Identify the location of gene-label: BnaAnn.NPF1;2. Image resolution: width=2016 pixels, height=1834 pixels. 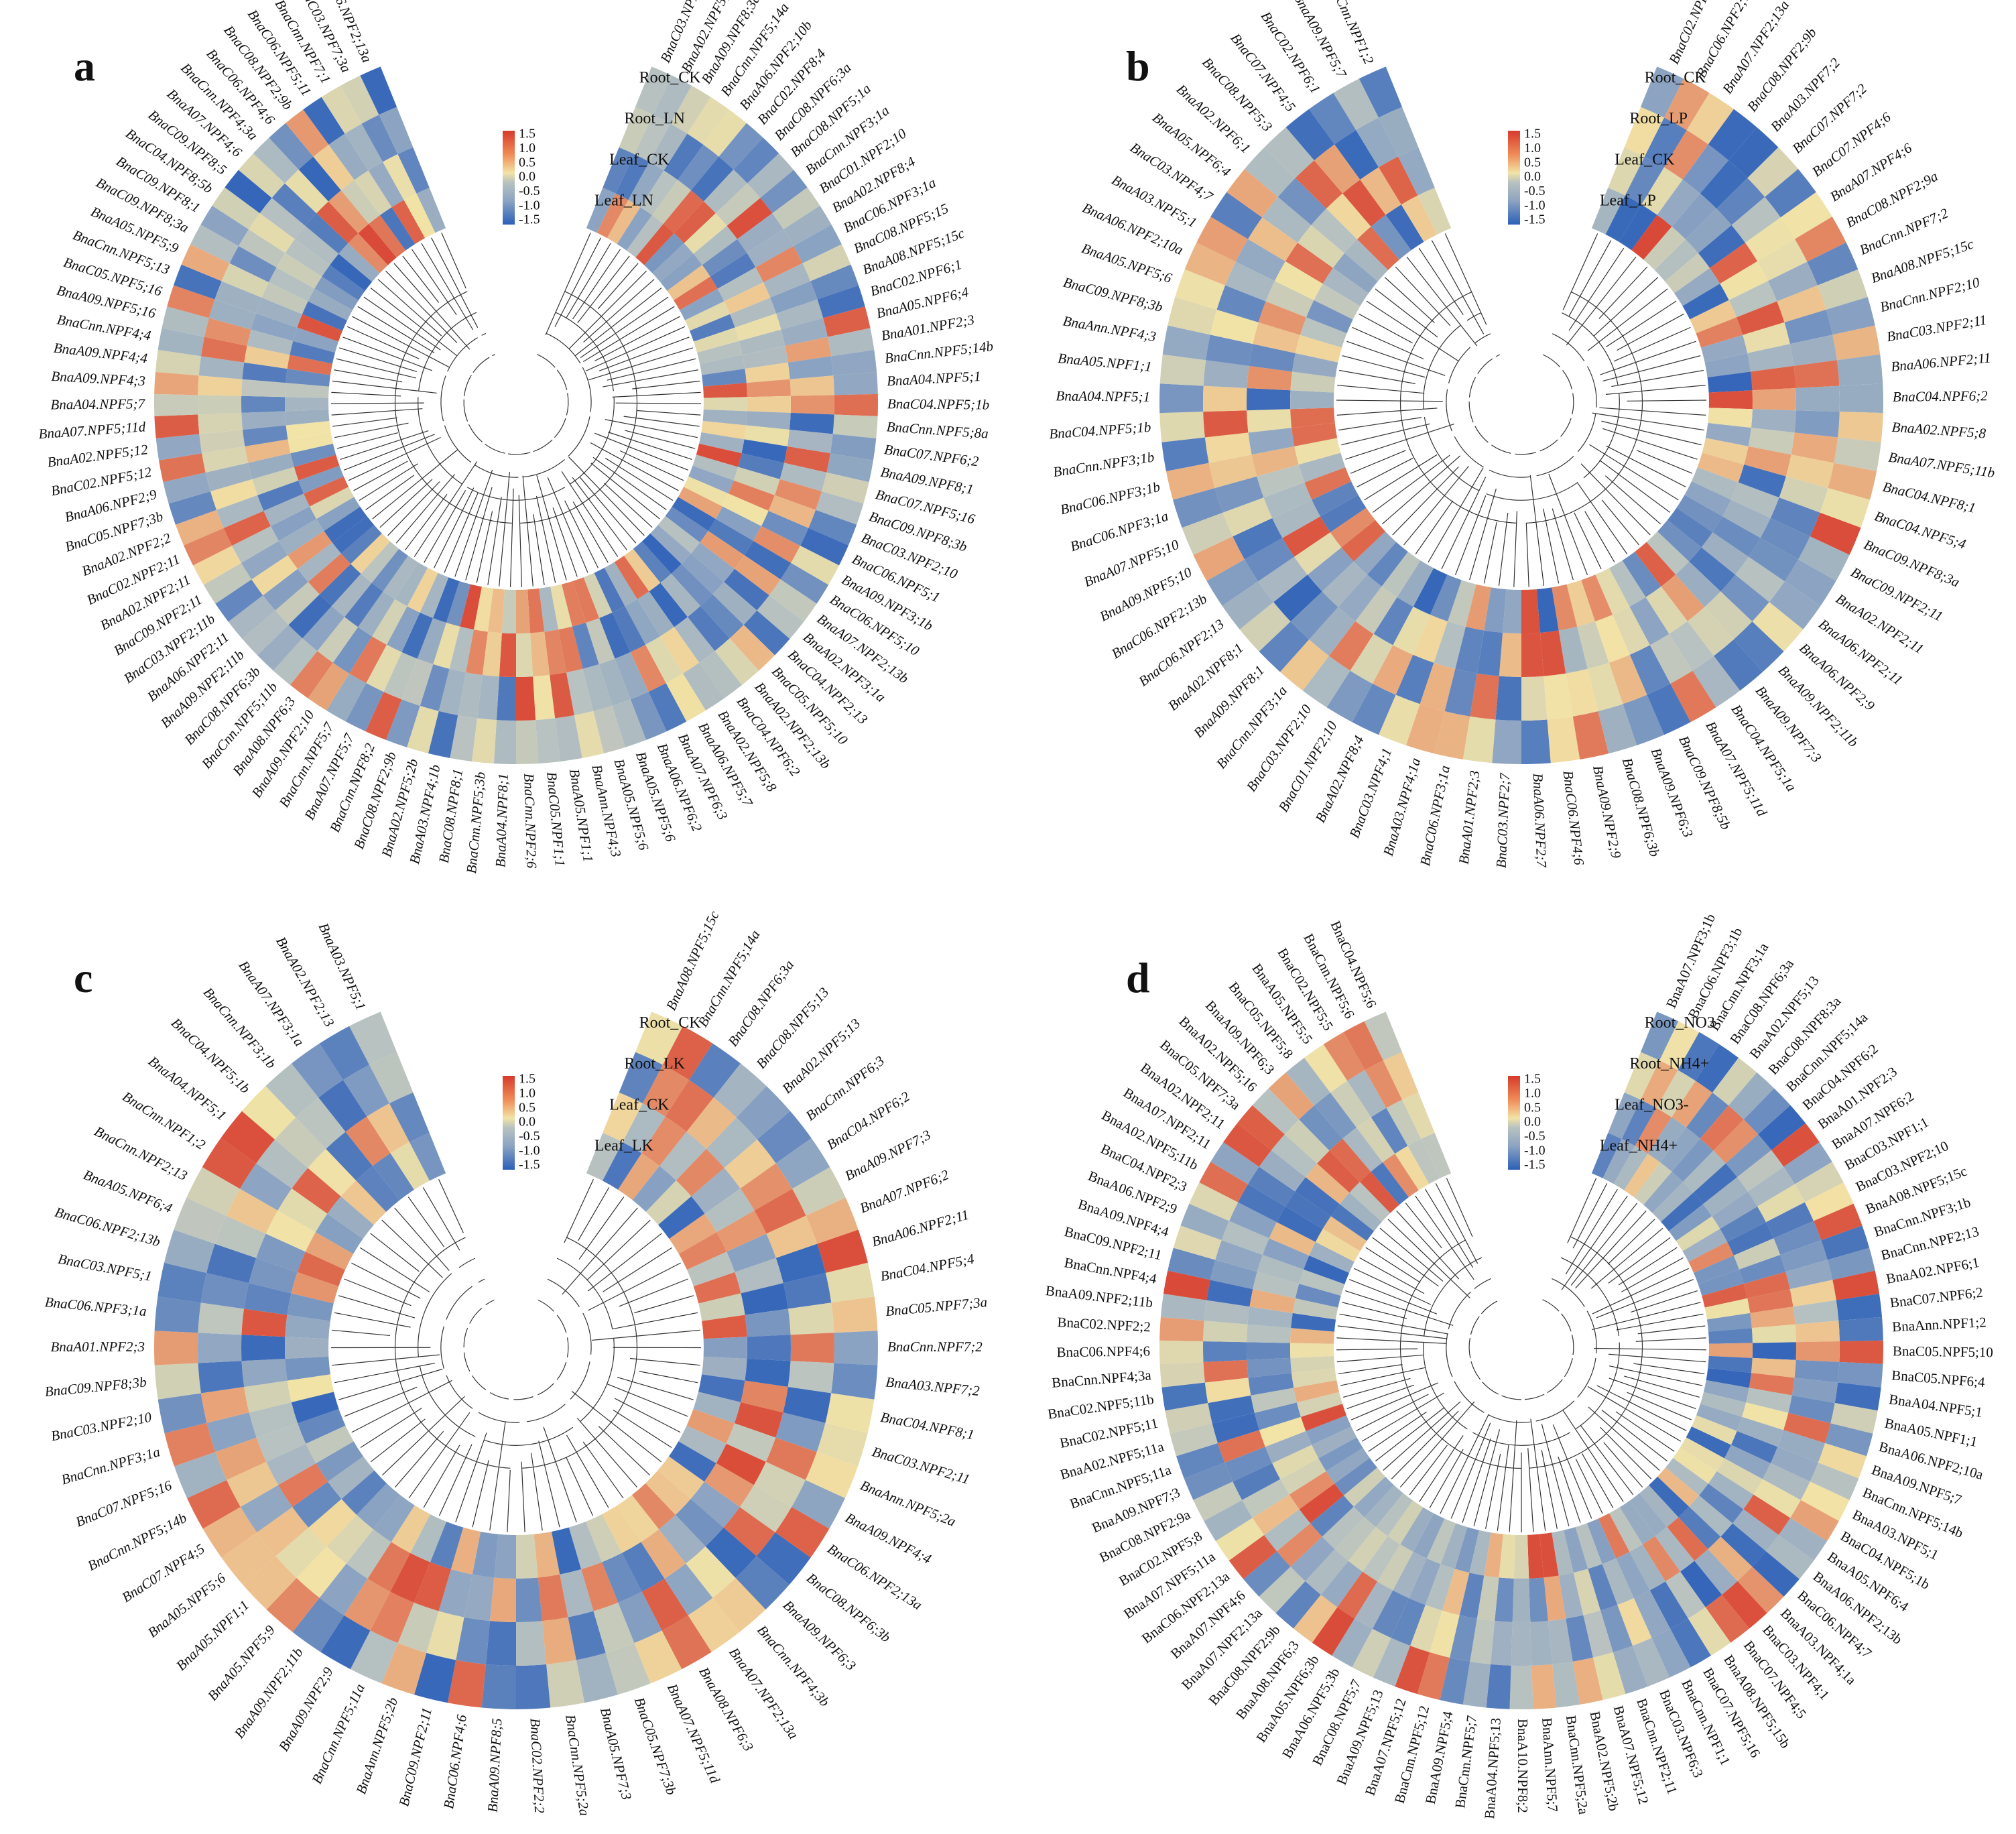
(1940, 1324).